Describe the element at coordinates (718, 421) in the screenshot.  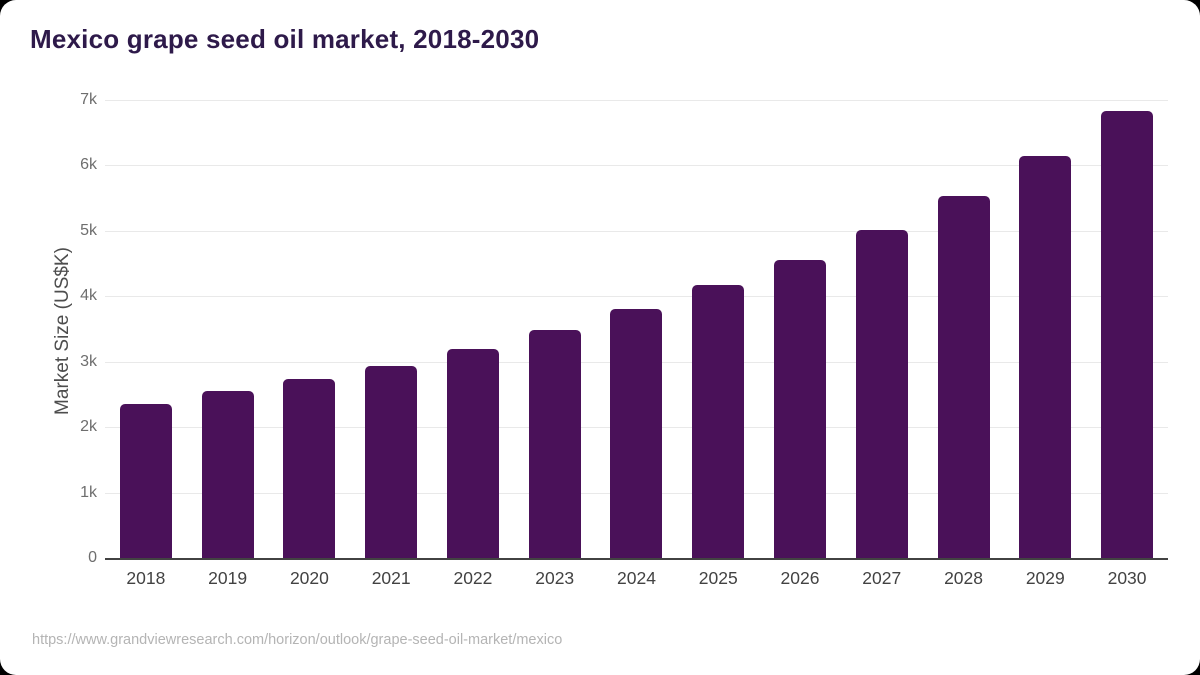
I see `bar-2025` at that location.